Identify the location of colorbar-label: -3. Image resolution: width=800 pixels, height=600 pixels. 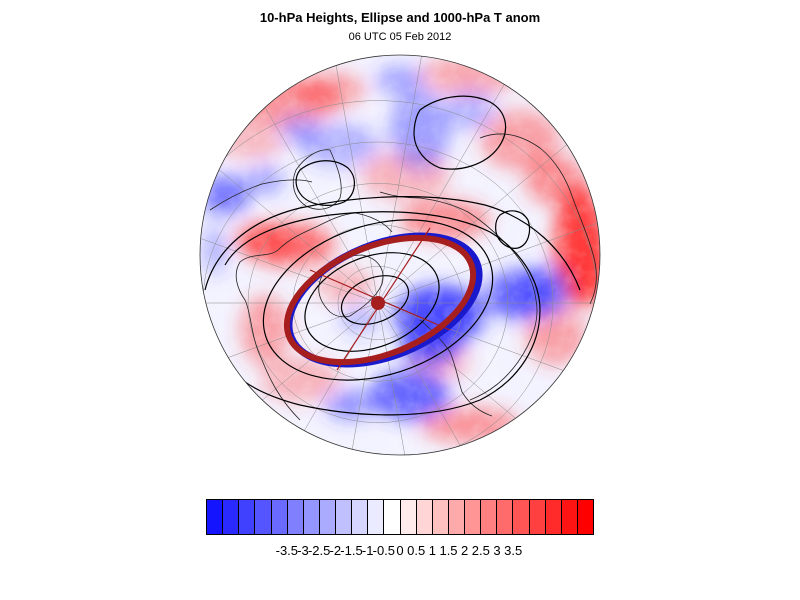
(303, 550).